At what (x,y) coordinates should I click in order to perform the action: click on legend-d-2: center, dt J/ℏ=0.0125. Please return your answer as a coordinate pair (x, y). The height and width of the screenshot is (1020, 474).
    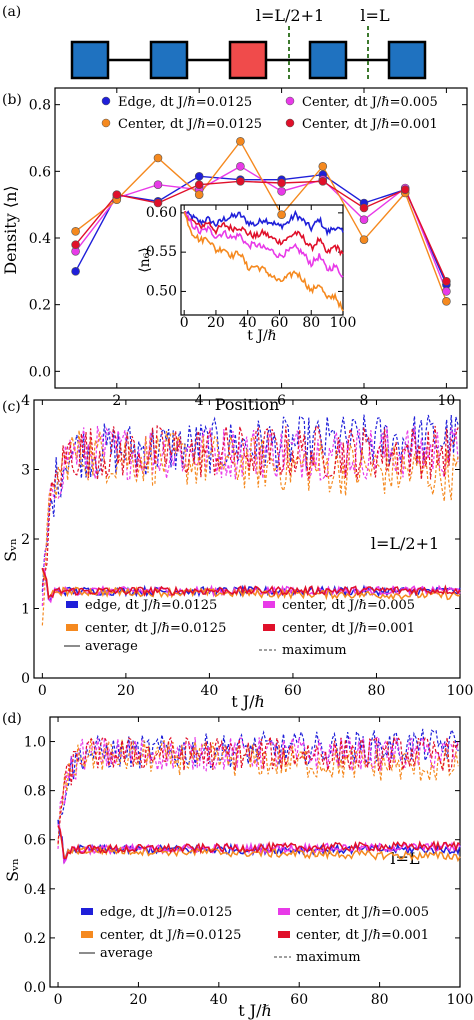
    Looking at the image, I should click on (170, 935).